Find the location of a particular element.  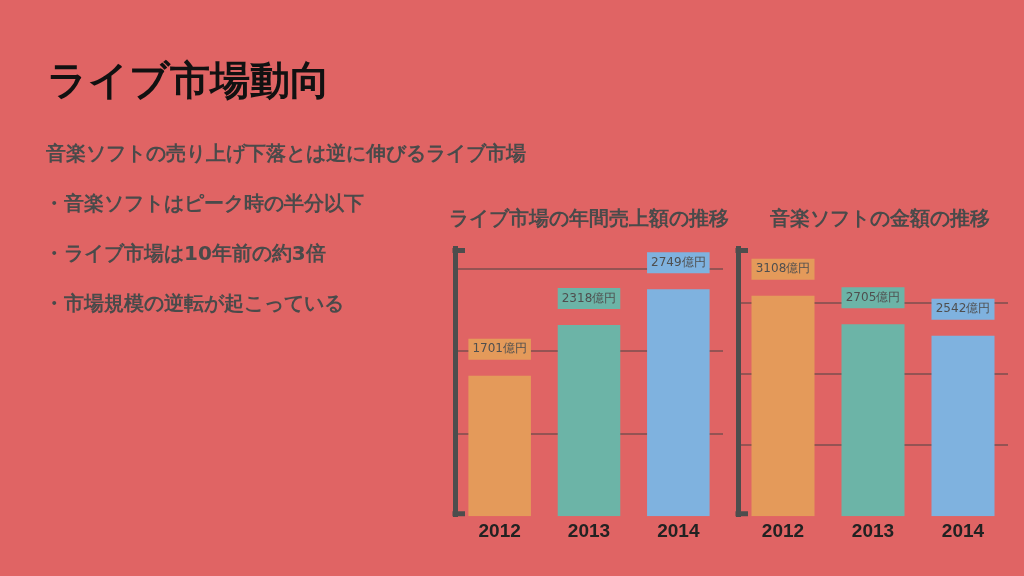

text: ・音楽ソフトはピーク時の半分以下 is located at coordinates (204, 203).